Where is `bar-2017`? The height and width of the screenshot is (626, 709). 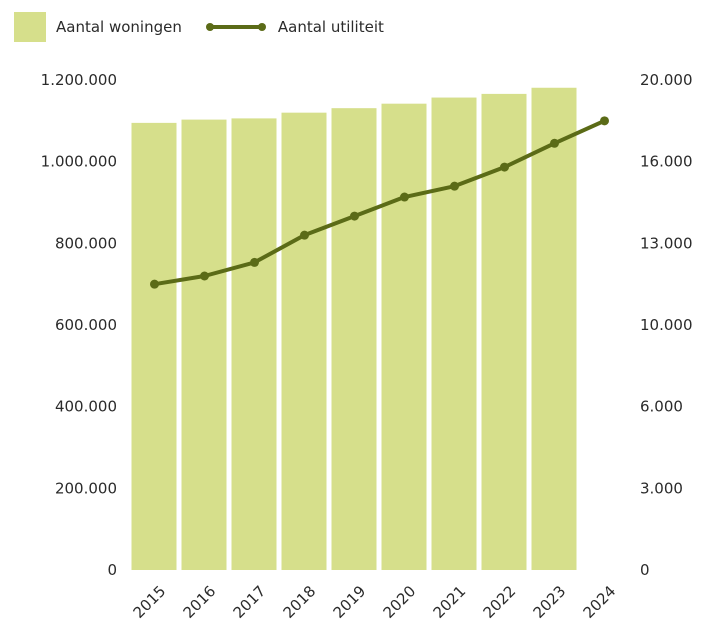
bar-2017 is located at coordinates (254, 344).